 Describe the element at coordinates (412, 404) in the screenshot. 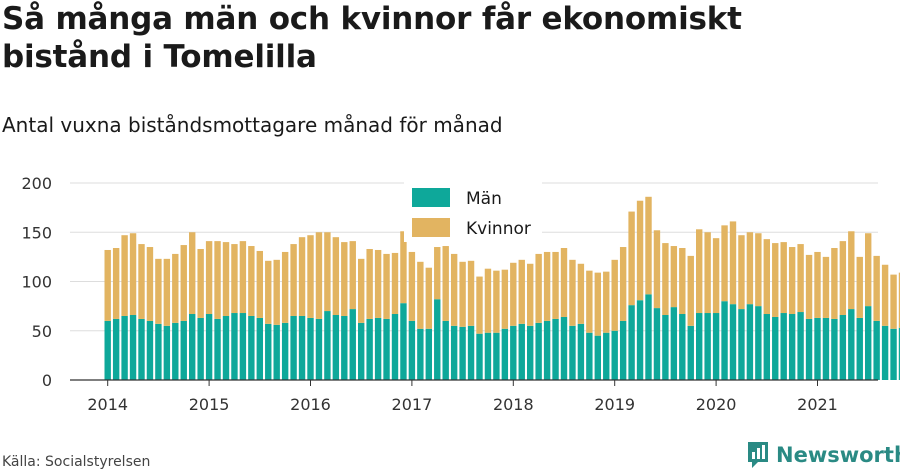

I see `x-tick-label: 2017` at that location.